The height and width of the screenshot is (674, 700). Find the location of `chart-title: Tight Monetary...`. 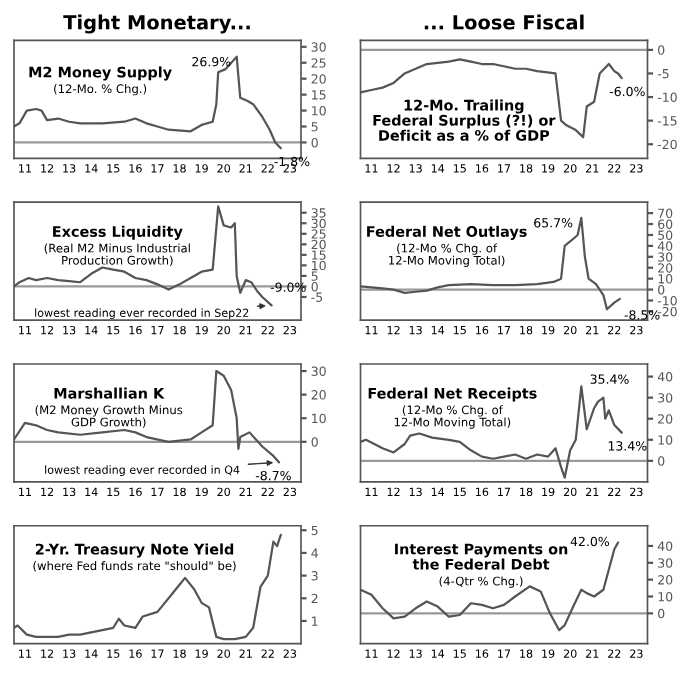

chart-title: Tight Monetary... is located at coordinates (156, 24).